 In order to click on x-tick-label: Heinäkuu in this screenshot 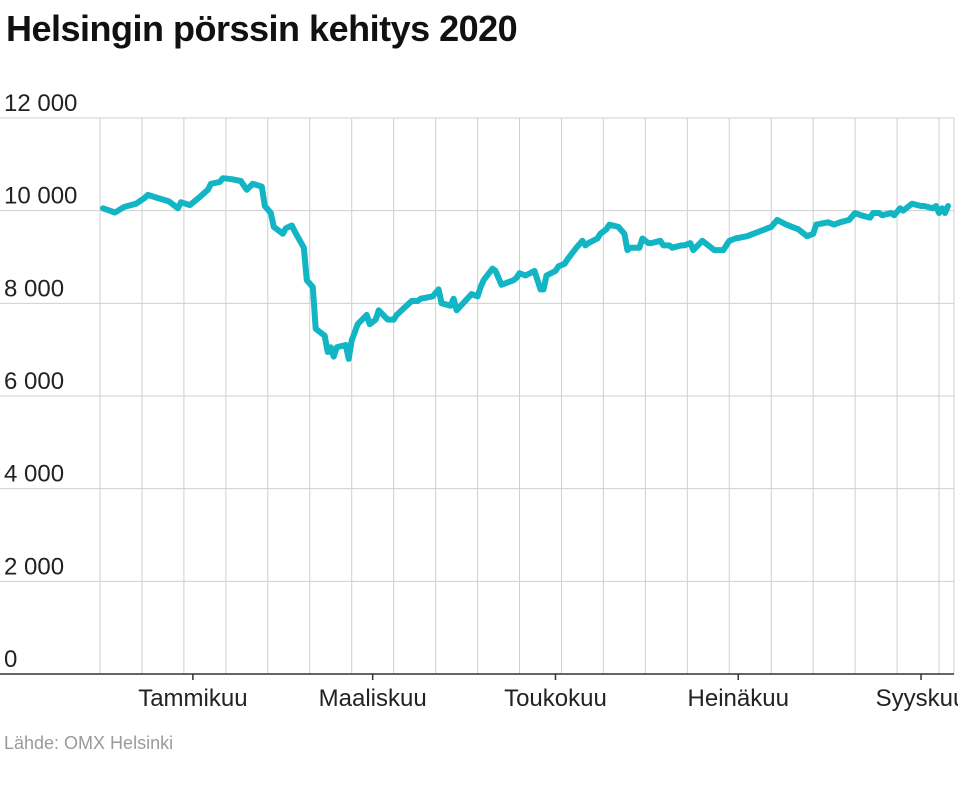, I will do `click(738, 698)`.